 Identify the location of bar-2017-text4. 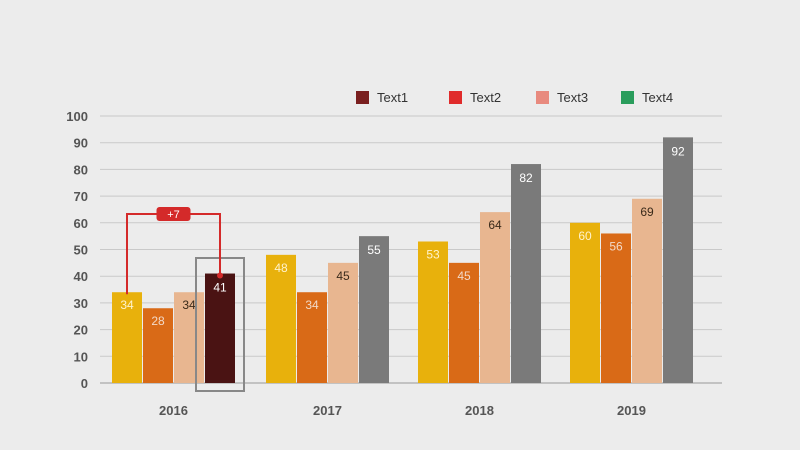
(374, 309).